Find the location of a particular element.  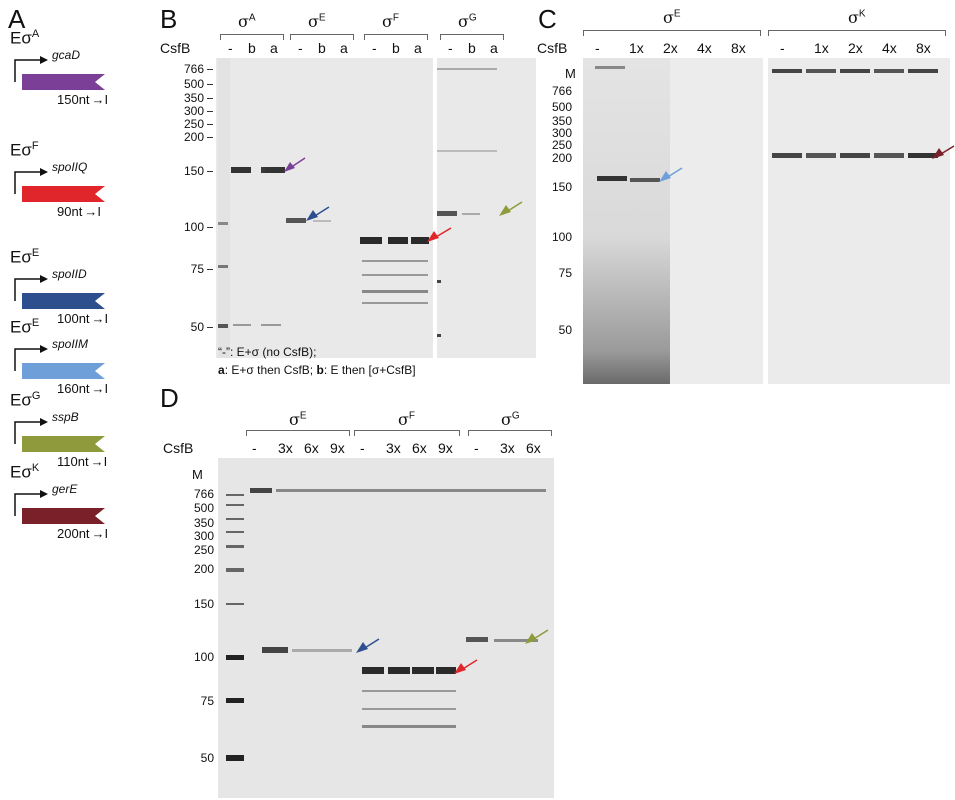

enzyme-label: EσK is located at coordinates (25, 472).